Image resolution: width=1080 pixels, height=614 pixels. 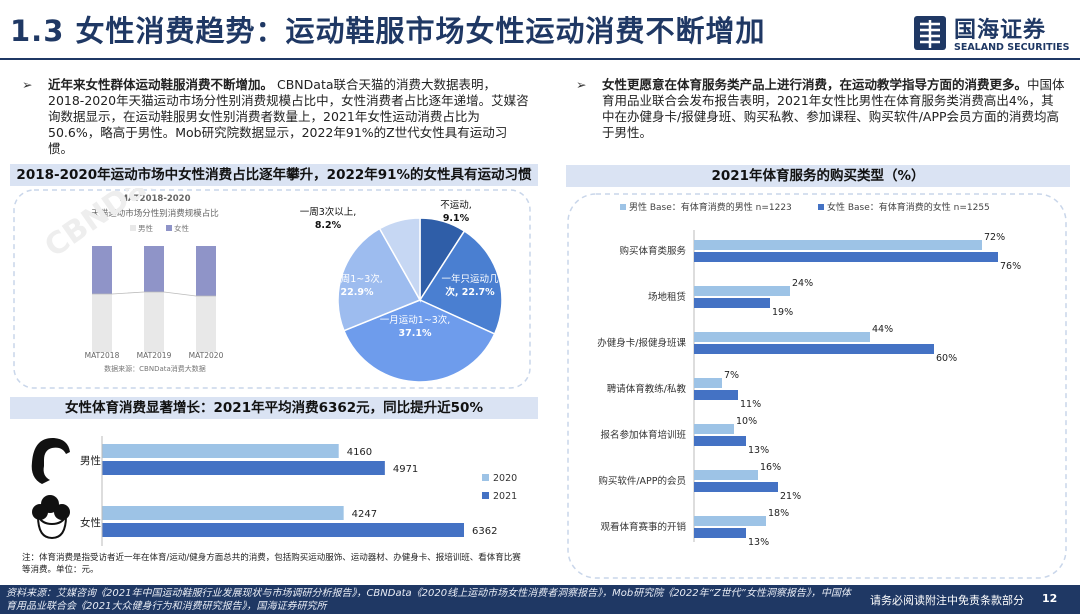 What do you see at coordinates (364, 514) in the screenshot?
I see `value-label: 4247` at bounding box center [364, 514].